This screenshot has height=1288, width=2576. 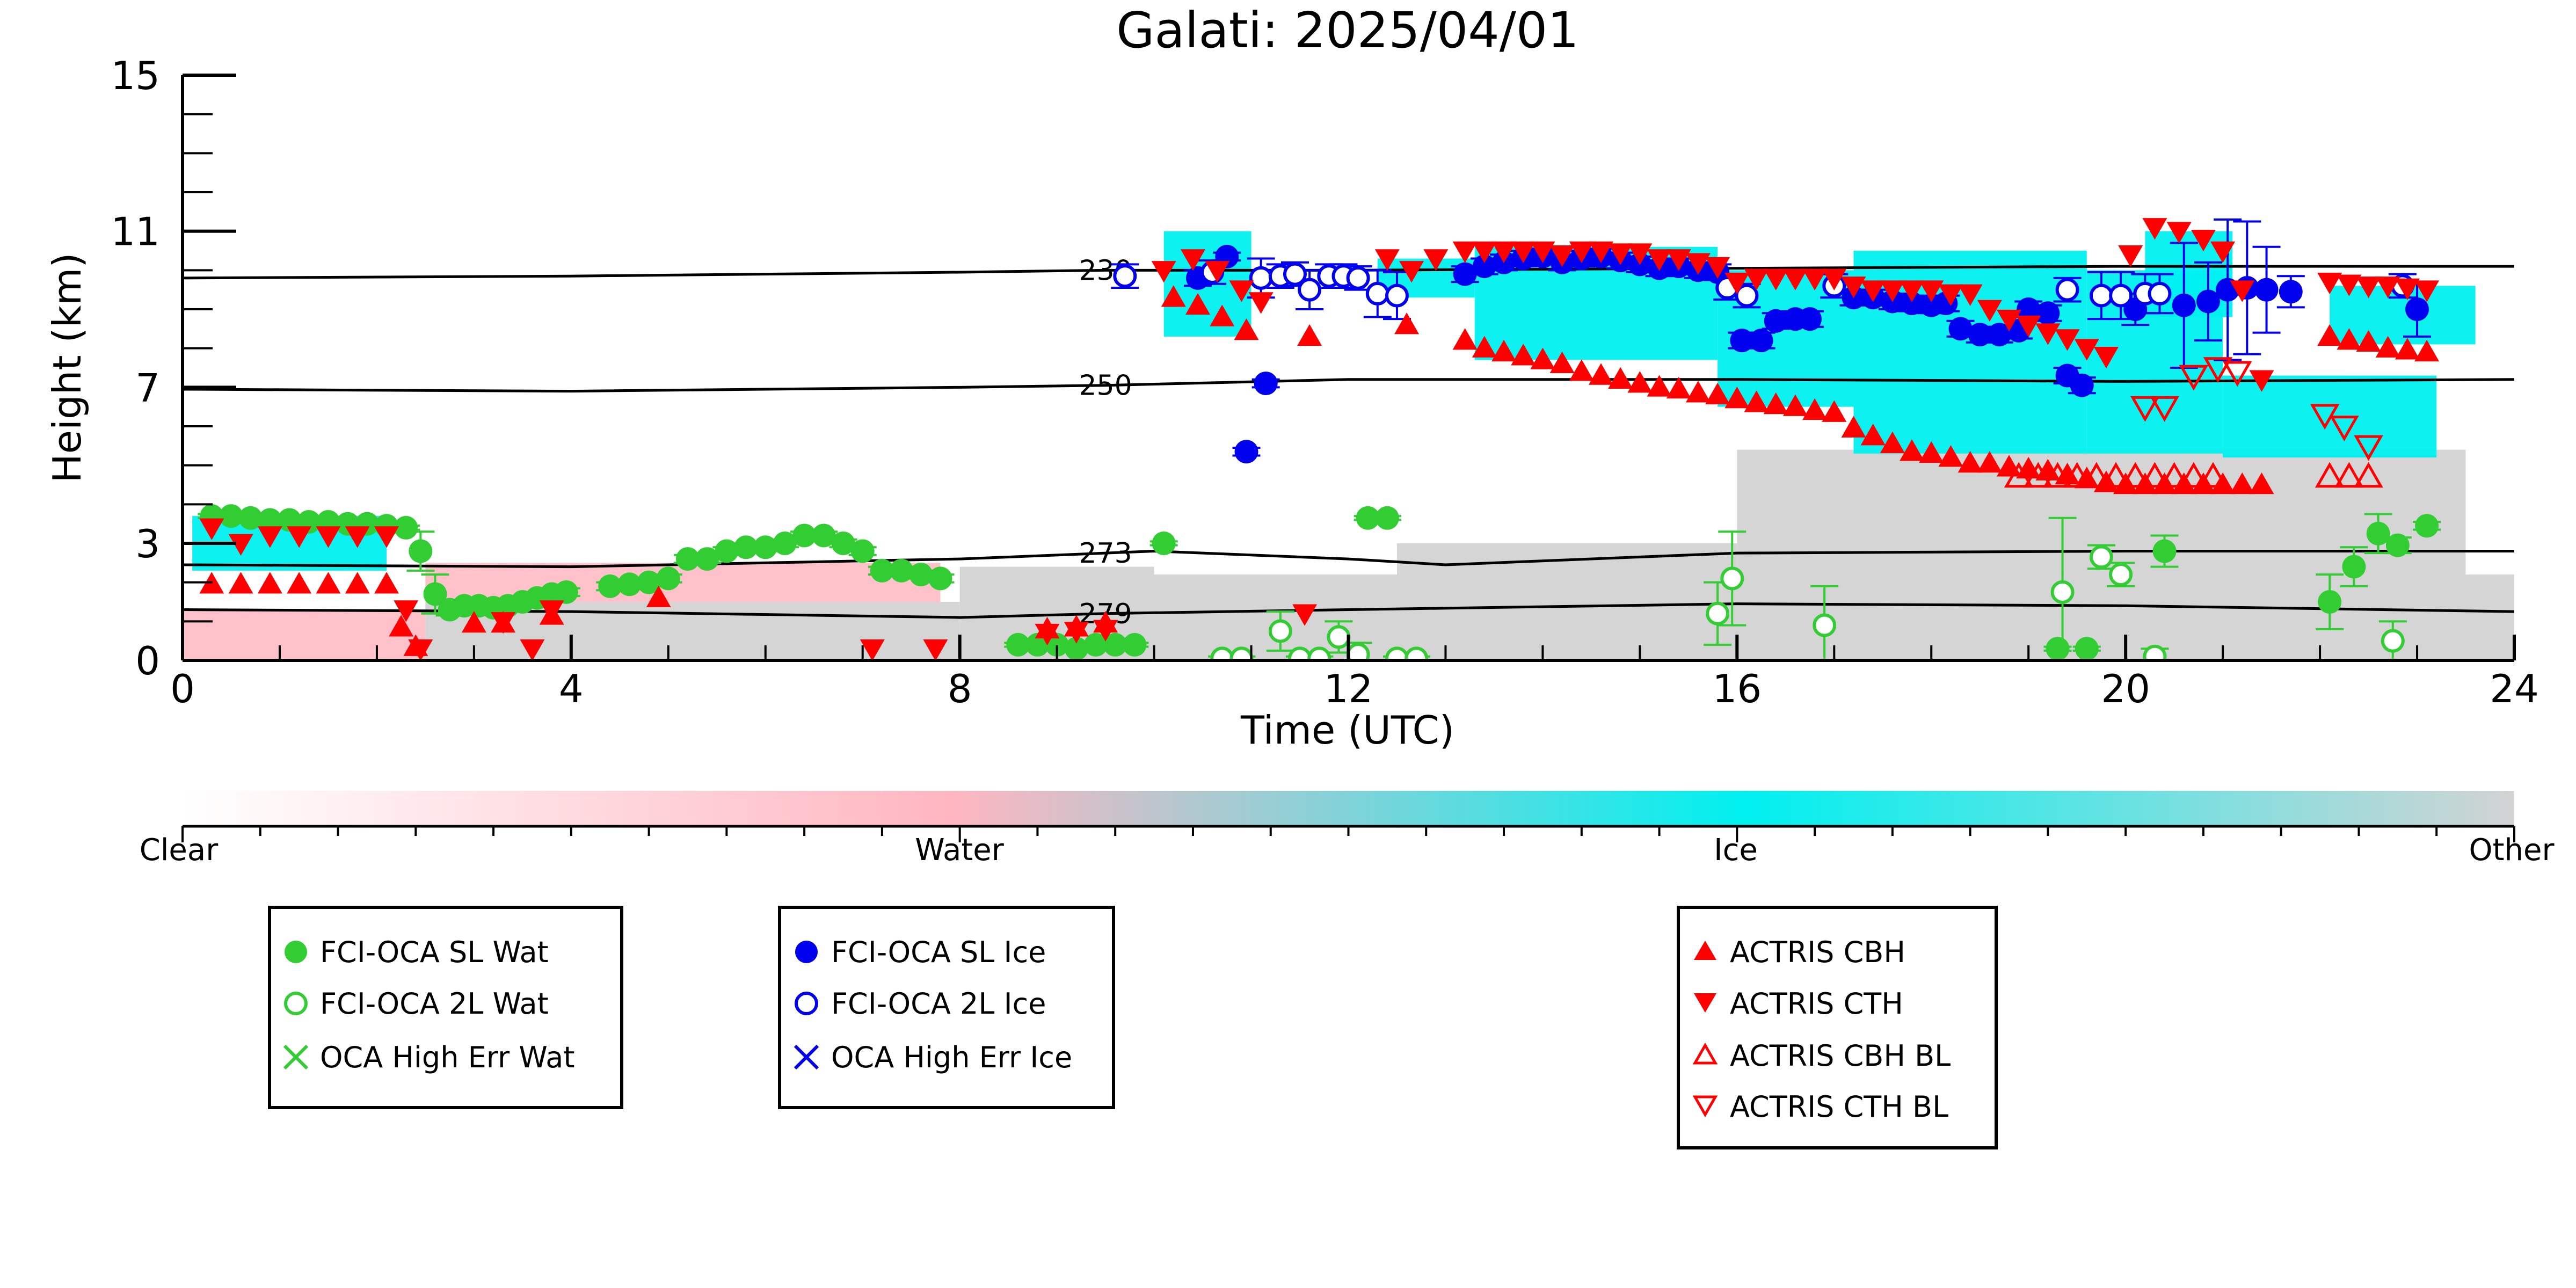 I want to click on x-tick-label: 8, so click(x=960, y=688).